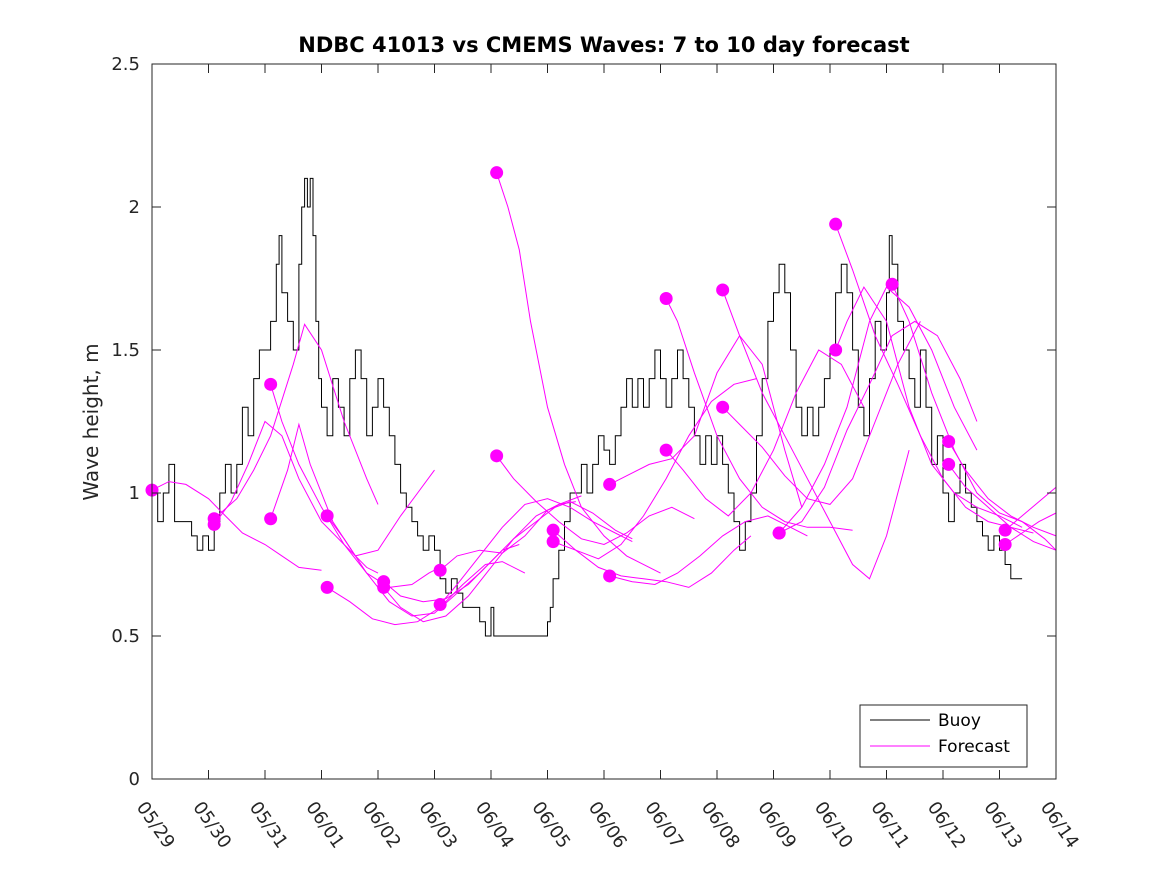 This screenshot has height=875, width=1167. What do you see at coordinates (91, 421) in the screenshot?
I see `y-axis-label: Wave height, m` at bounding box center [91, 421].